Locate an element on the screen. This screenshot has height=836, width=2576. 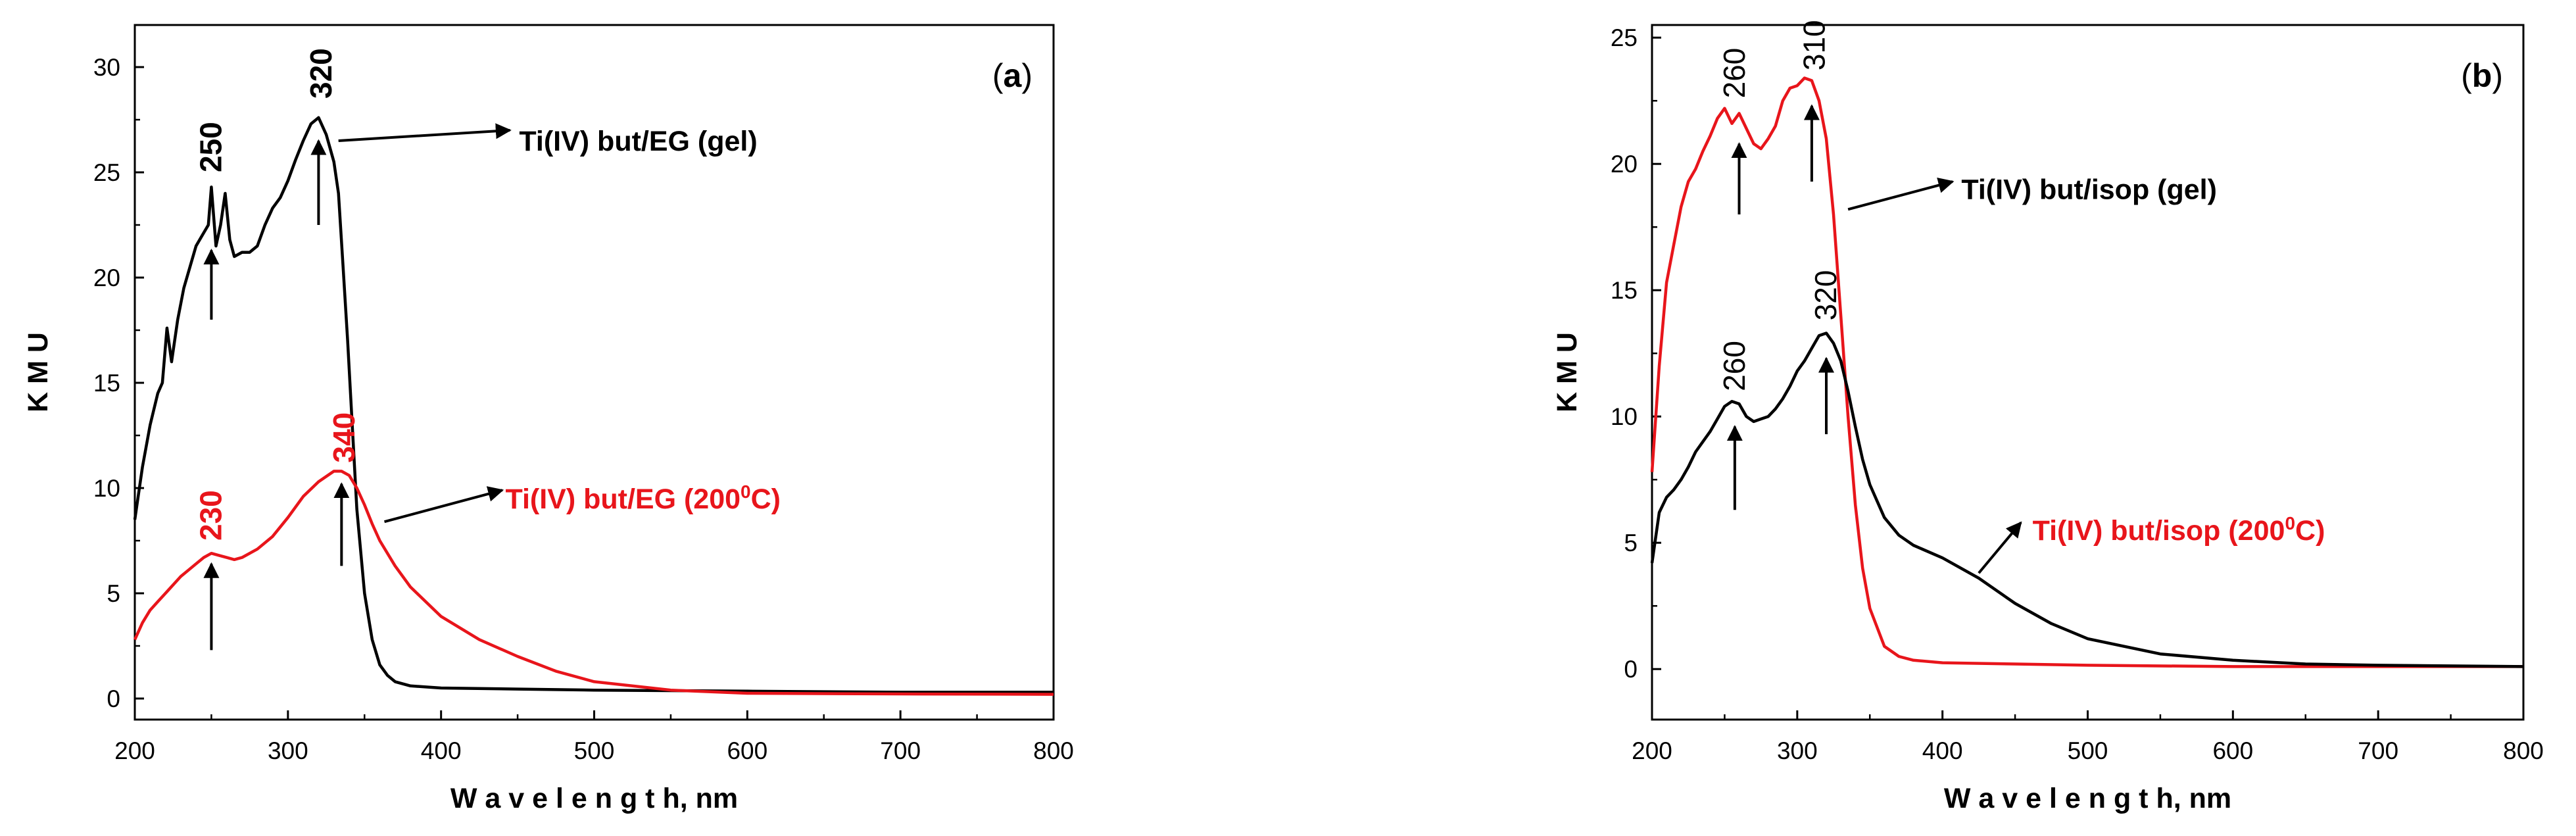
series-annotation: Ti(IV) but/EG (2000C) is located at coordinates (643, 498).